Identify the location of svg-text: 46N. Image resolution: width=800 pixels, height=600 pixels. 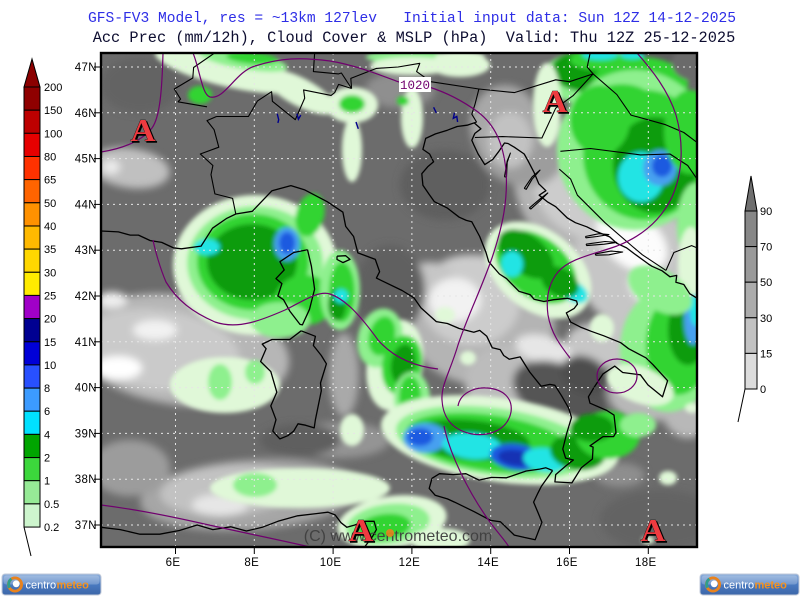
(86, 114).